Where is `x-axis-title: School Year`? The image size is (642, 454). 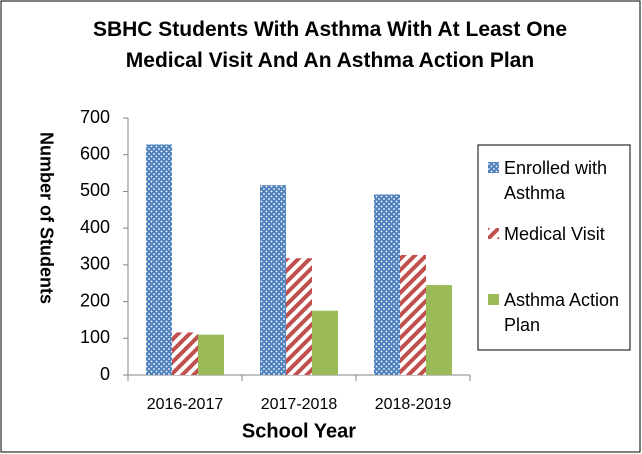 x-axis-title: School Year is located at coordinates (299, 431).